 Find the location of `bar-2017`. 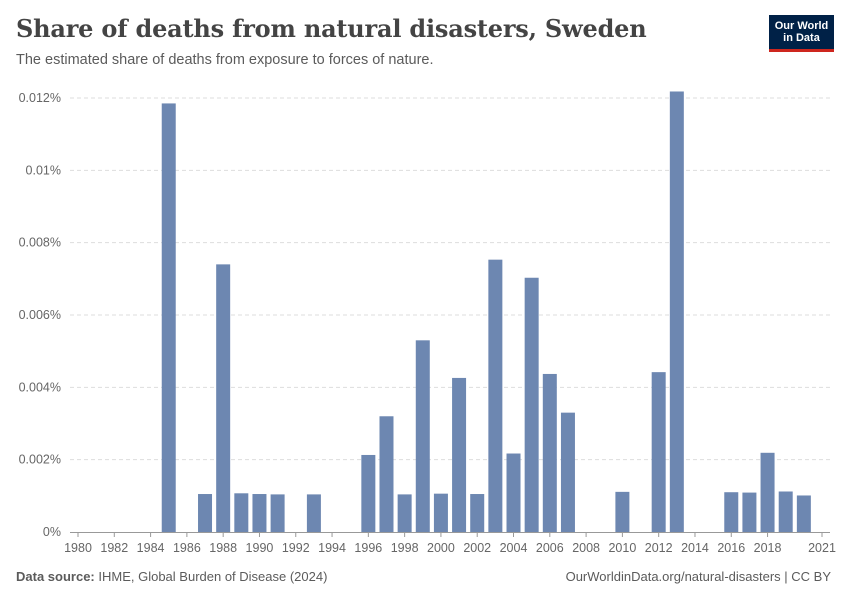

bar-2017 is located at coordinates (749, 512).